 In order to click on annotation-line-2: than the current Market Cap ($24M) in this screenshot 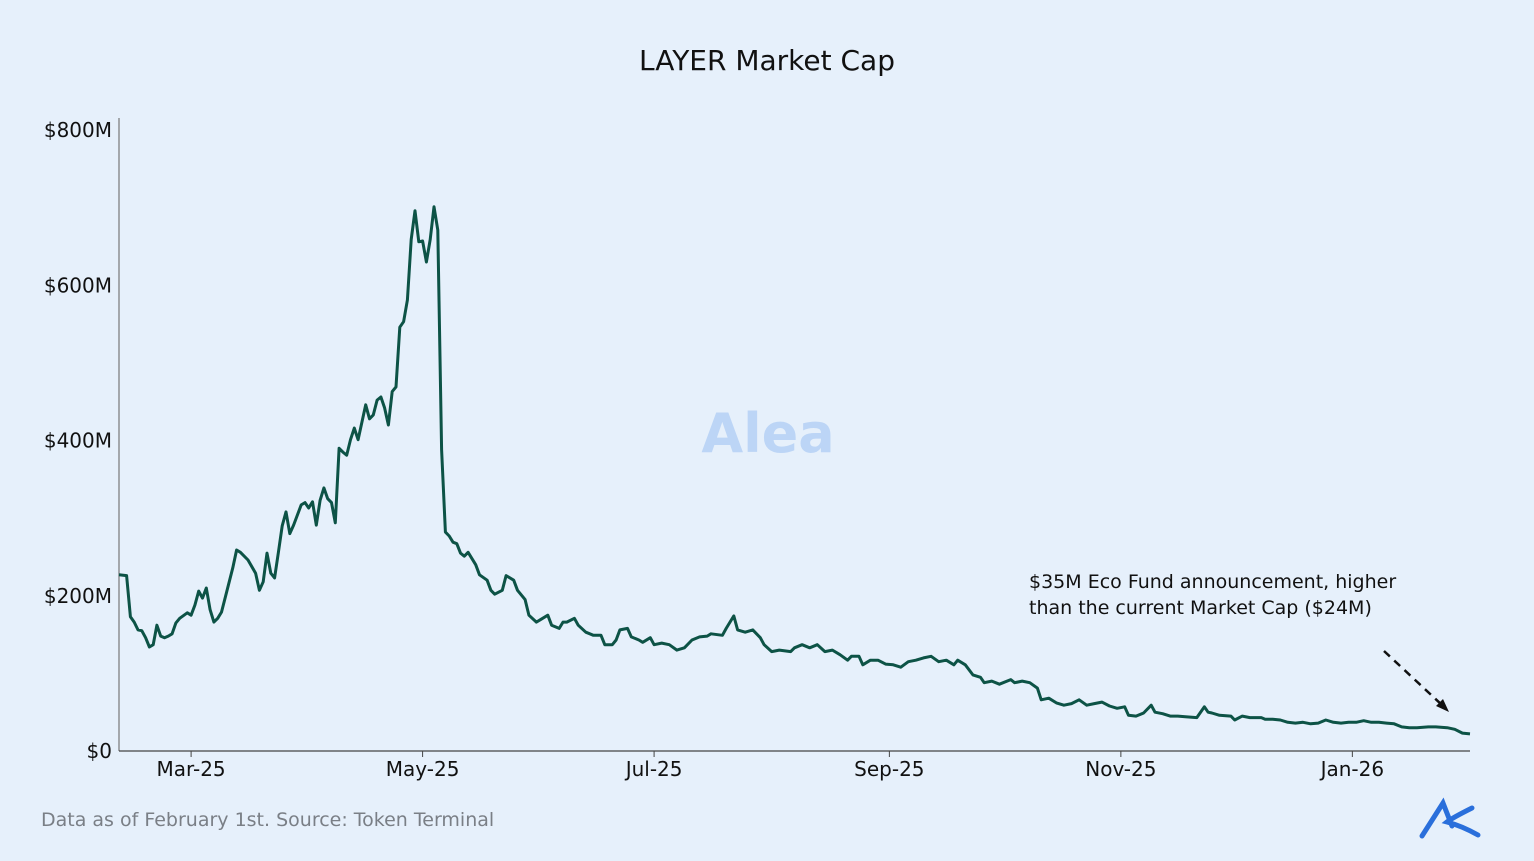, I will do `click(1200, 608)`.